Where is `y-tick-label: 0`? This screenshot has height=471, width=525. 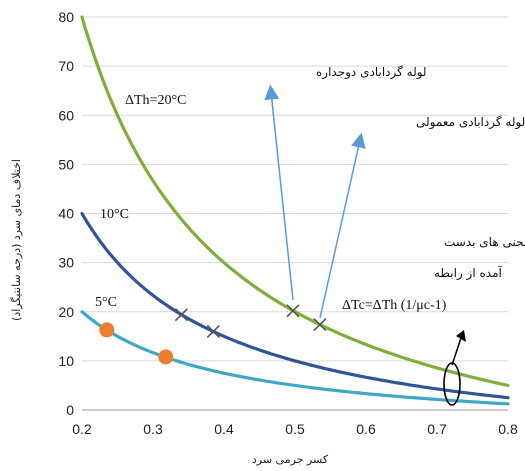
y-tick-label: 0 is located at coordinates (70, 410).